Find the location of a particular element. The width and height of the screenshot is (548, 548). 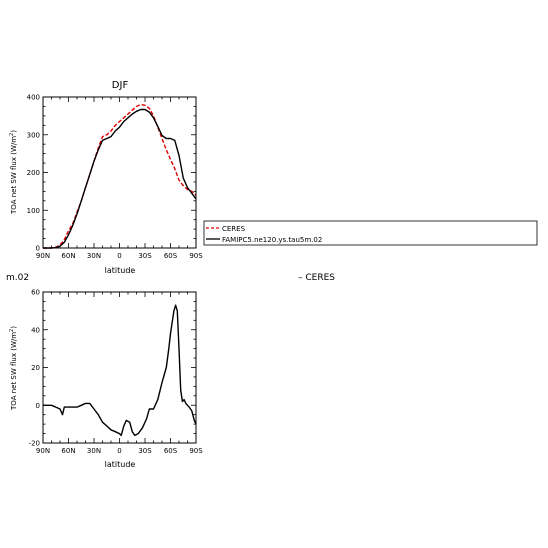

bottom-x-tick-label: 30N is located at coordinates (94, 451).